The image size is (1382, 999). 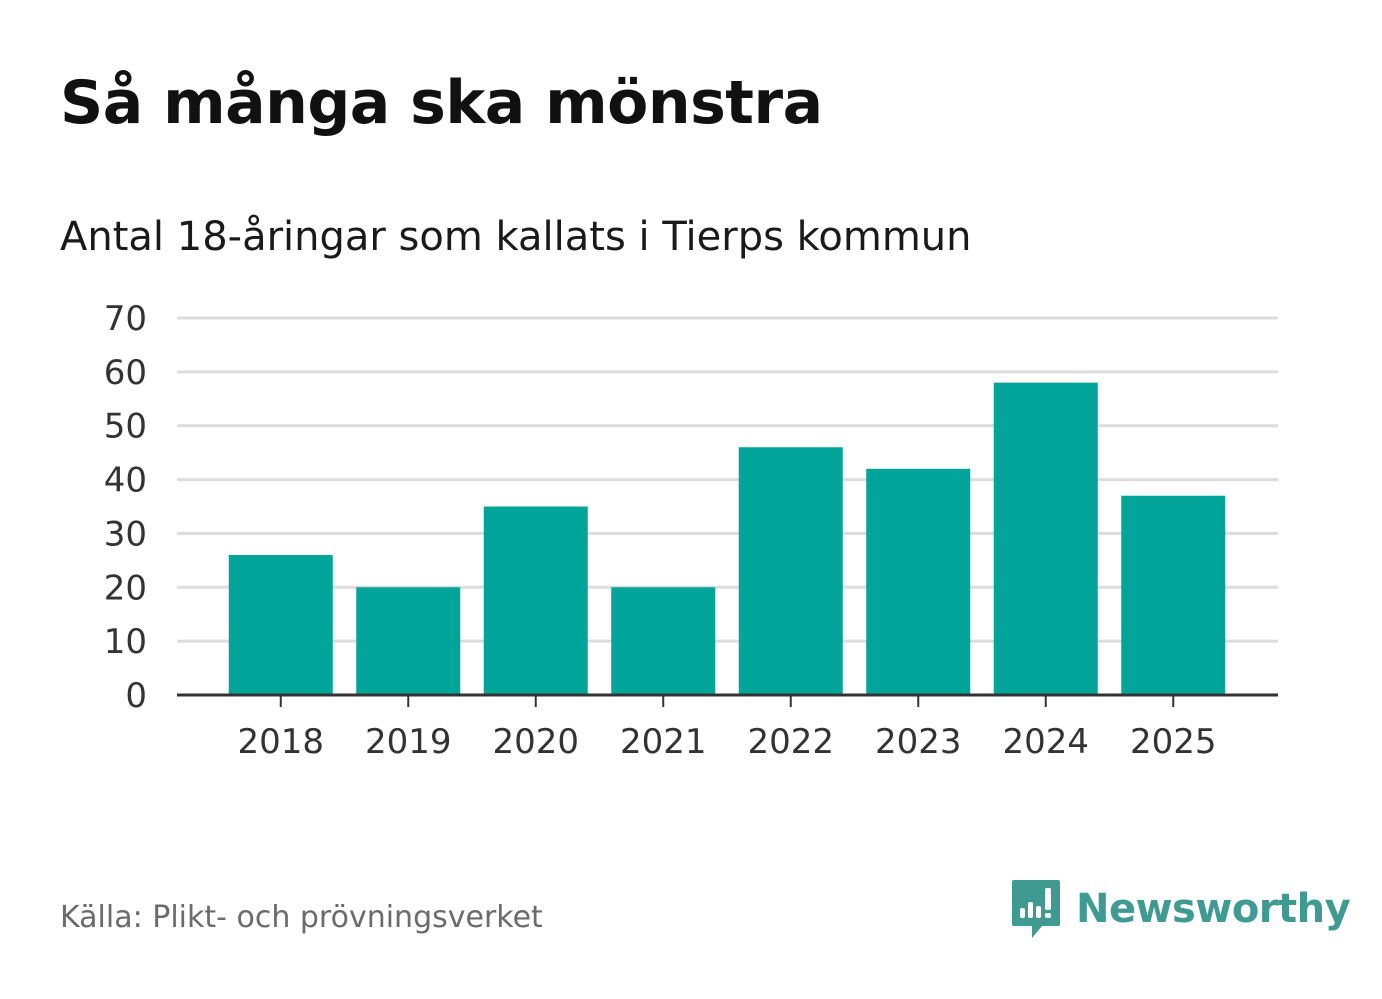 What do you see at coordinates (280, 742) in the screenshot?
I see `x-tick-label: 2018` at bounding box center [280, 742].